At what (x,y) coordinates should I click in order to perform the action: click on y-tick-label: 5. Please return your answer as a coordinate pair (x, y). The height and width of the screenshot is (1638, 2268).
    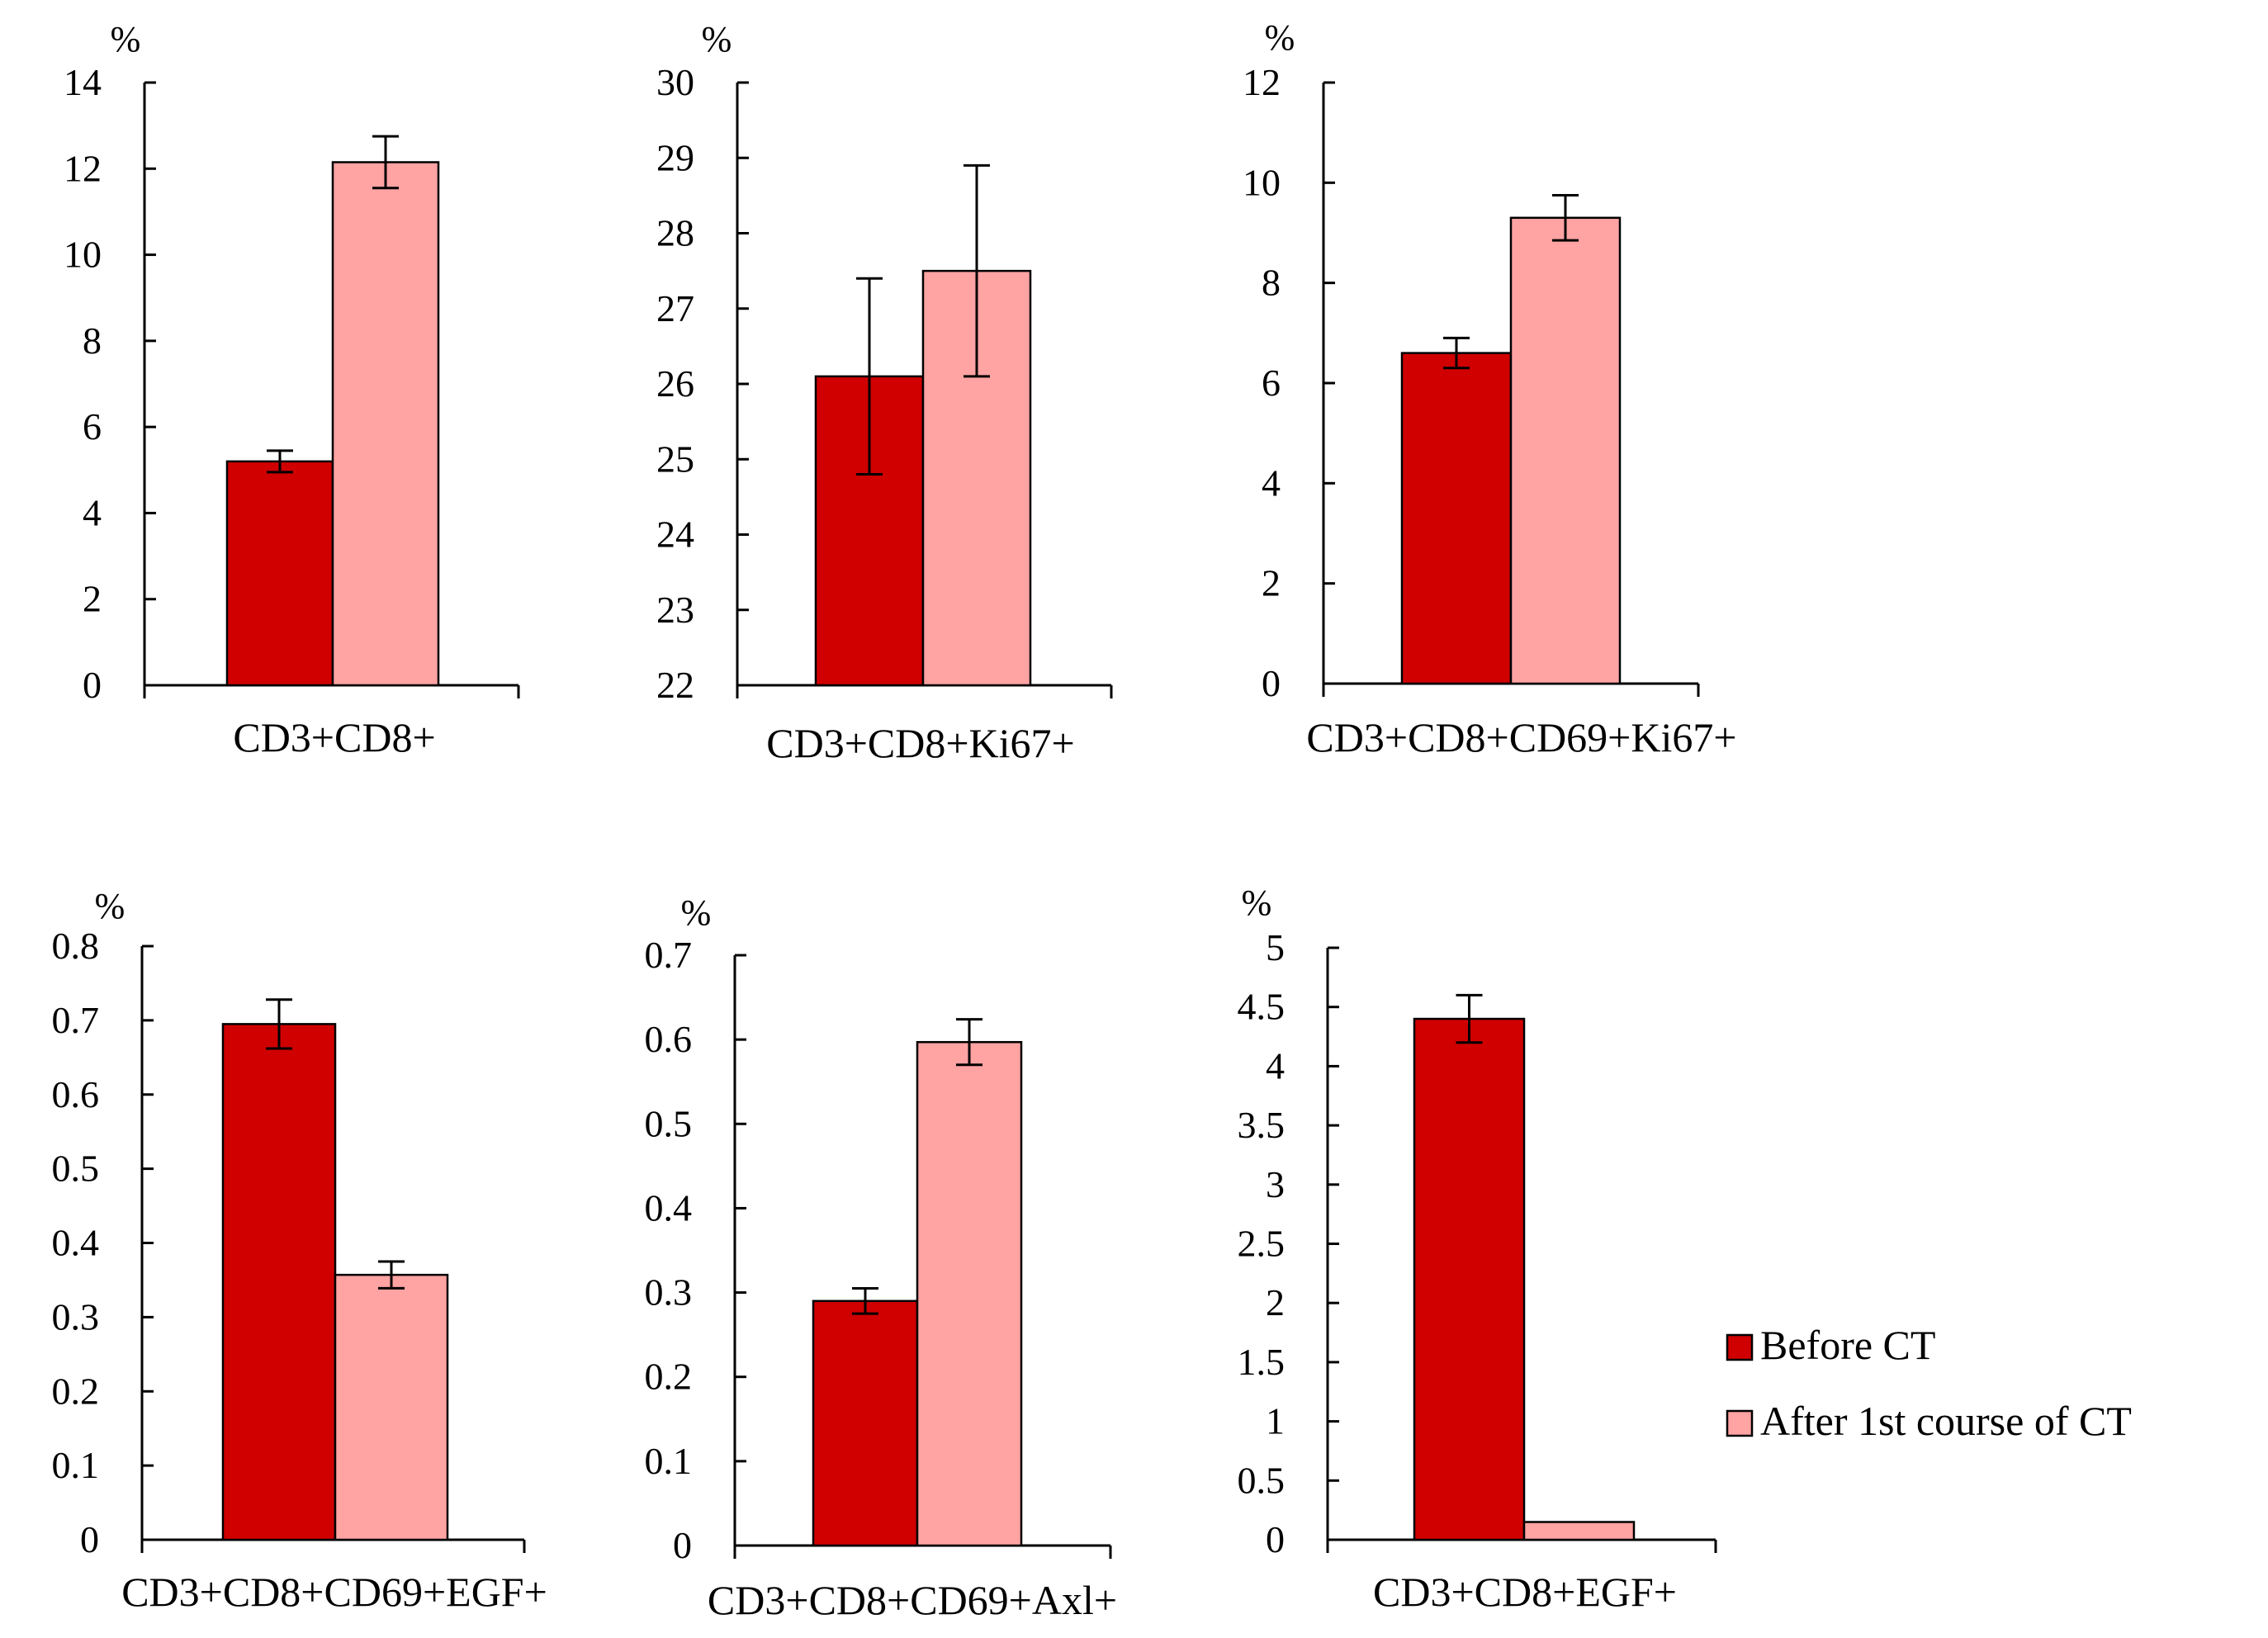
    Looking at the image, I should click on (1275, 947).